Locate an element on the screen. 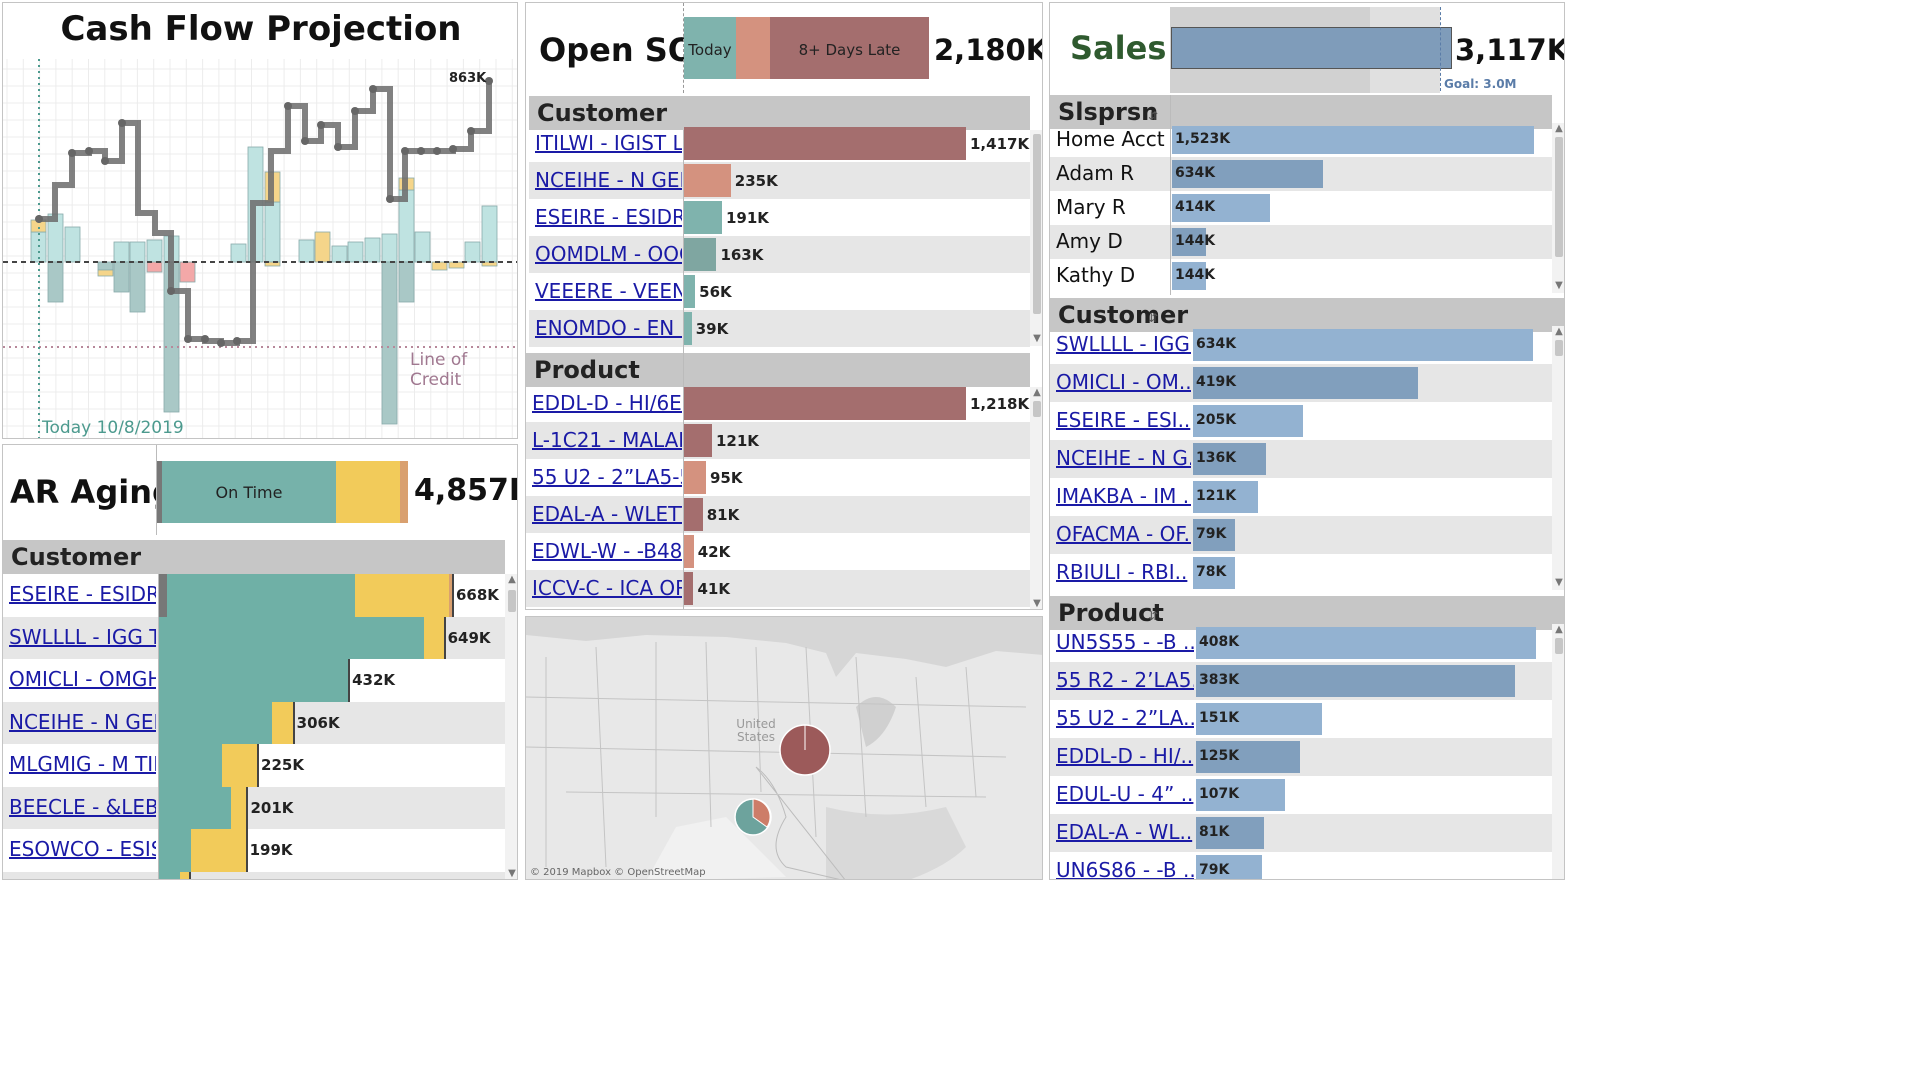  sales-customer-row-label: OFACMA - OF.. is located at coordinates (1123, 534).